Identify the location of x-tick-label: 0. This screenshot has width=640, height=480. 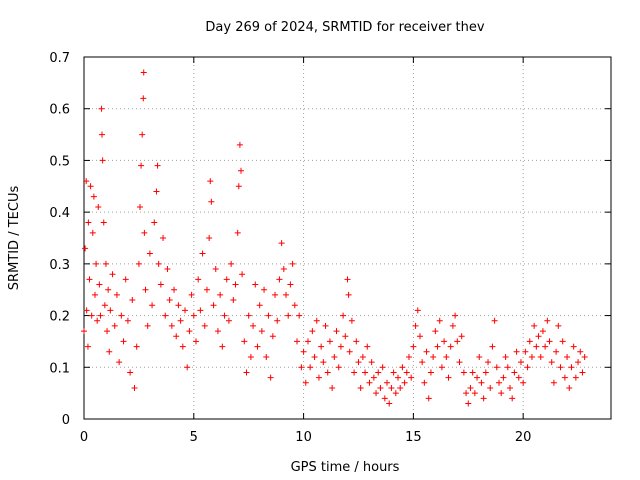
(84, 437).